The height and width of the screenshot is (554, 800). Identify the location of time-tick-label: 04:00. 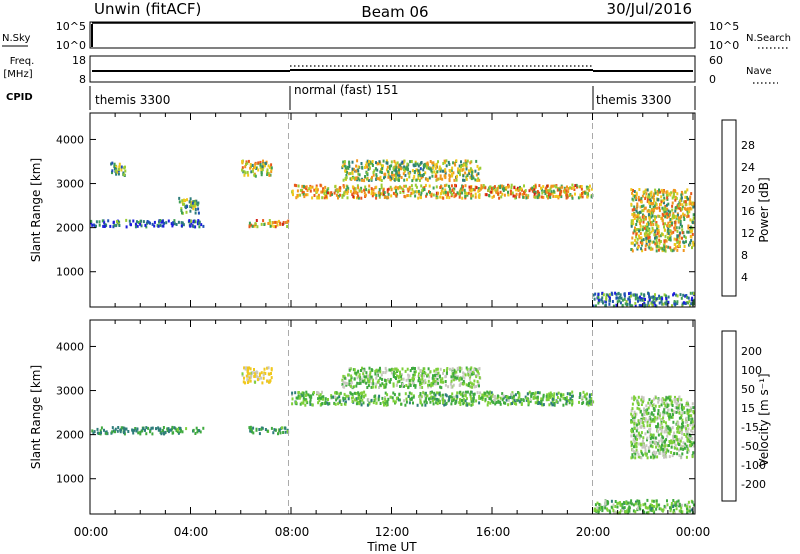
(191, 532).